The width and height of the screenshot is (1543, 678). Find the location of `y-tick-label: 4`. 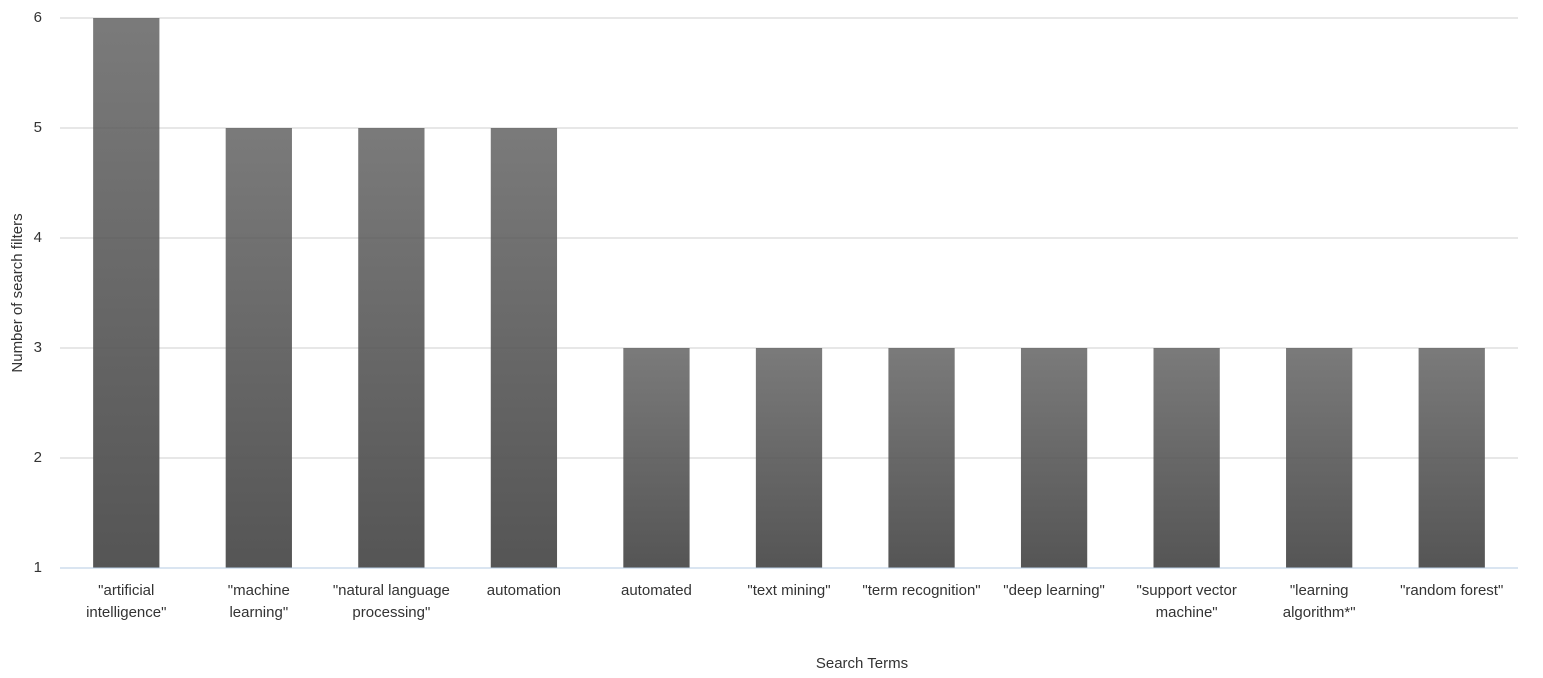

y-tick-label: 4 is located at coordinates (38, 237).